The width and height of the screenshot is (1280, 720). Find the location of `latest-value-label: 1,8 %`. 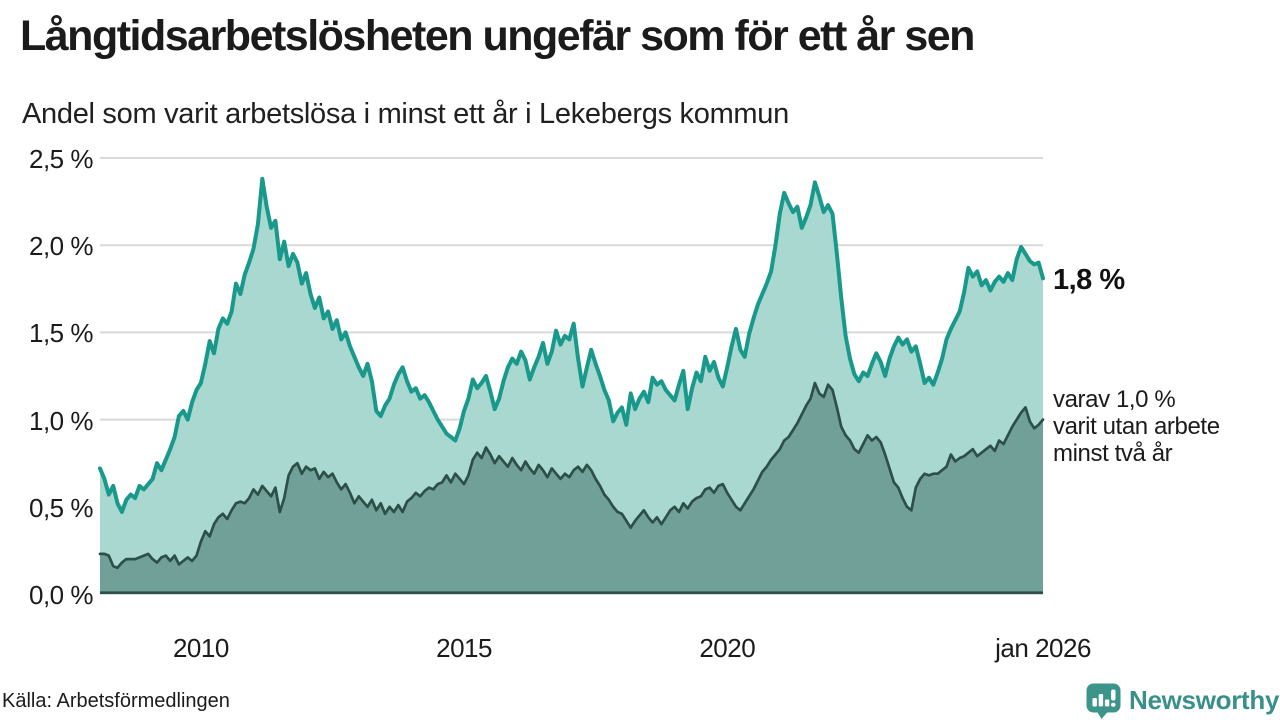

latest-value-label: 1,8 % is located at coordinates (1089, 280).